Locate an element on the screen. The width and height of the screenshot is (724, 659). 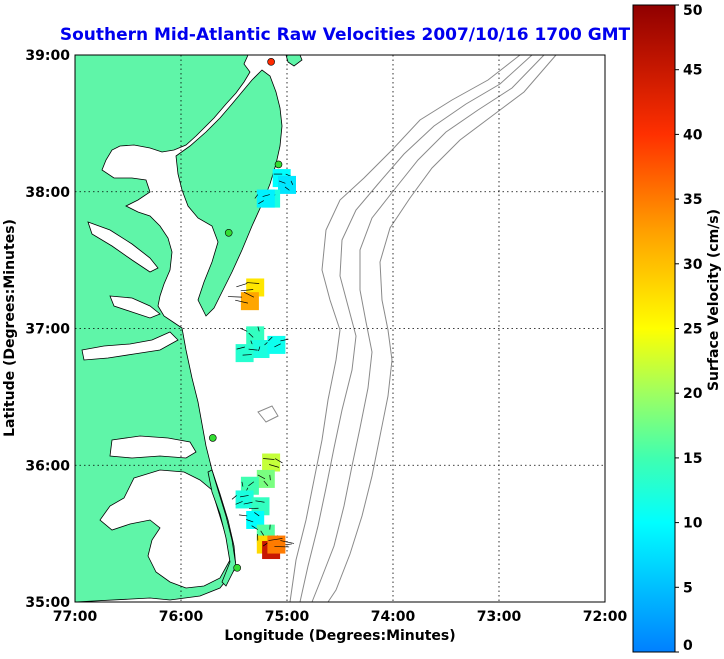
colorbar-tick-label: 50 is located at coordinates (693, 11).